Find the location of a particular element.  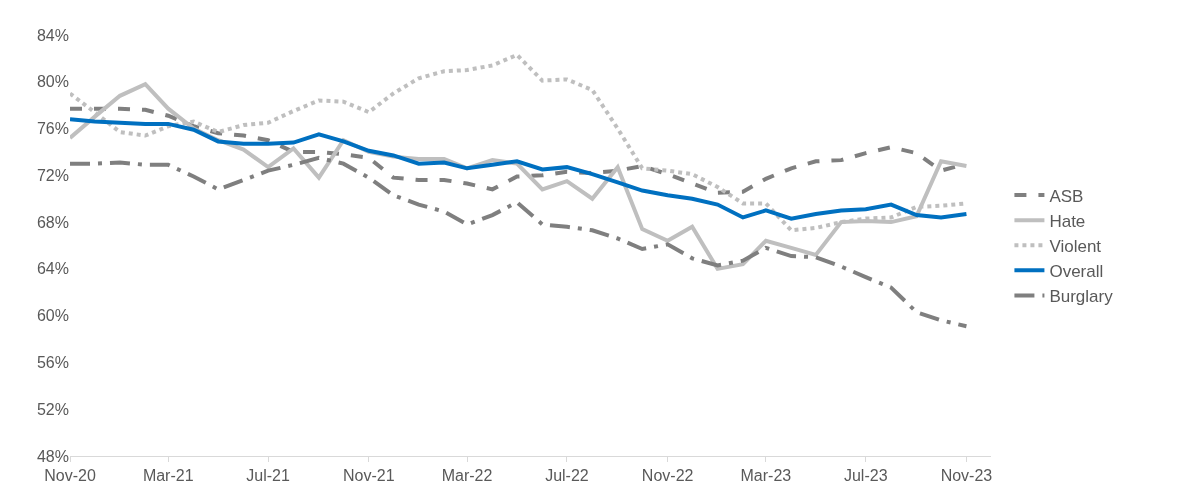

y-tick-label: 80% is located at coordinates (52, 82).